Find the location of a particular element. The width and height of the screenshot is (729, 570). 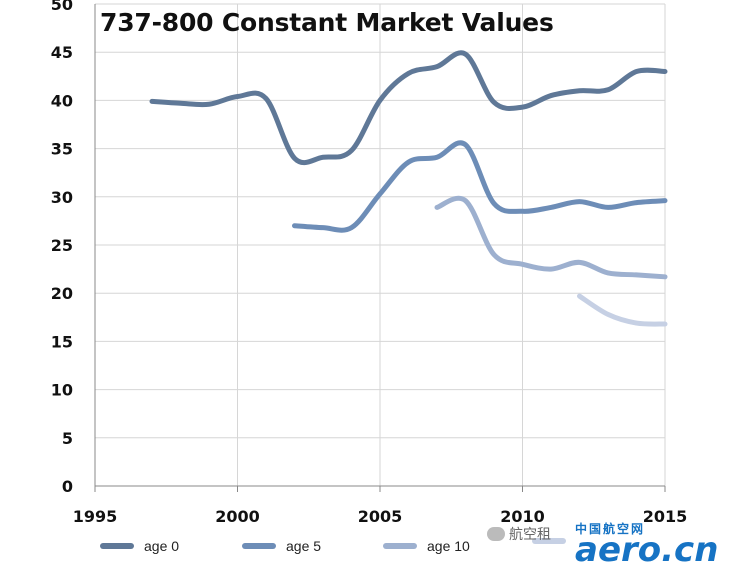

x-tick-label: 1995 is located at coordinates (95, 516).